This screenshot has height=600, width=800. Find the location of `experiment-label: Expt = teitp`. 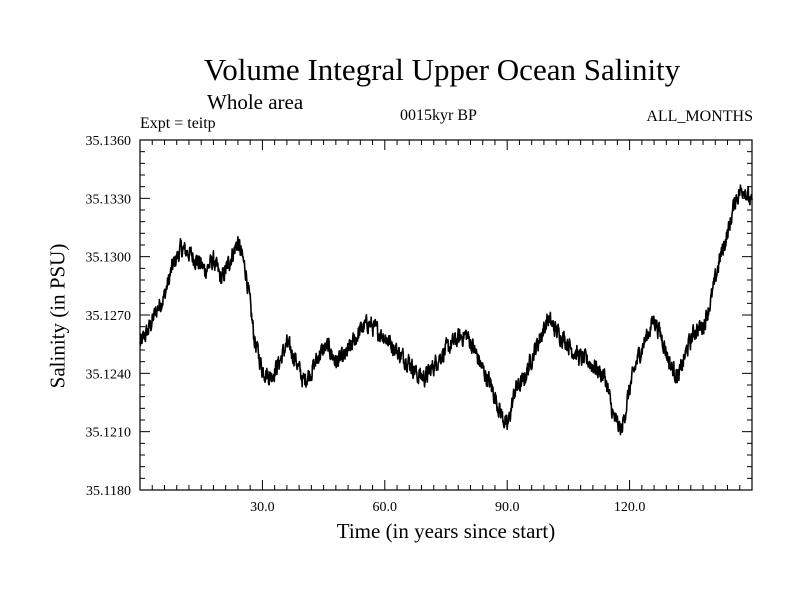

experiment-label: Expt = teitp is located at coordinates (178, 123).